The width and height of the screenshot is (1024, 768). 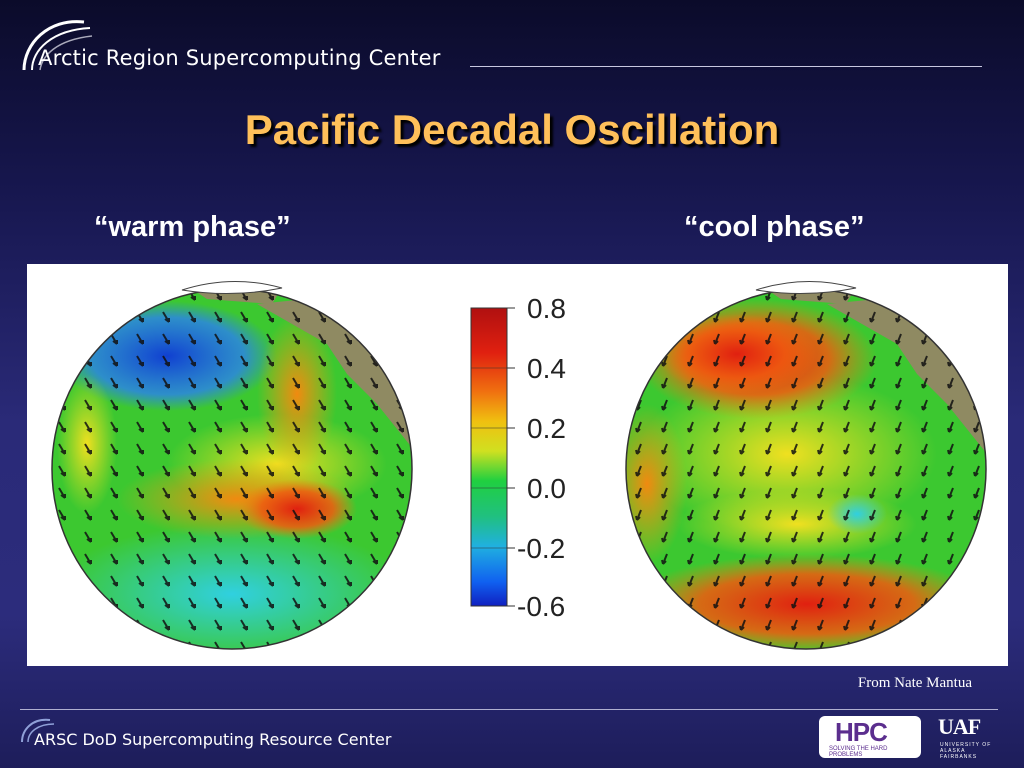 What do you see at coordinates (858, 752) in the screenshot?
I see `hpc-logo-tagline: SOLVING THE HARD PROBLEMS` at bounding box center [858, 752].